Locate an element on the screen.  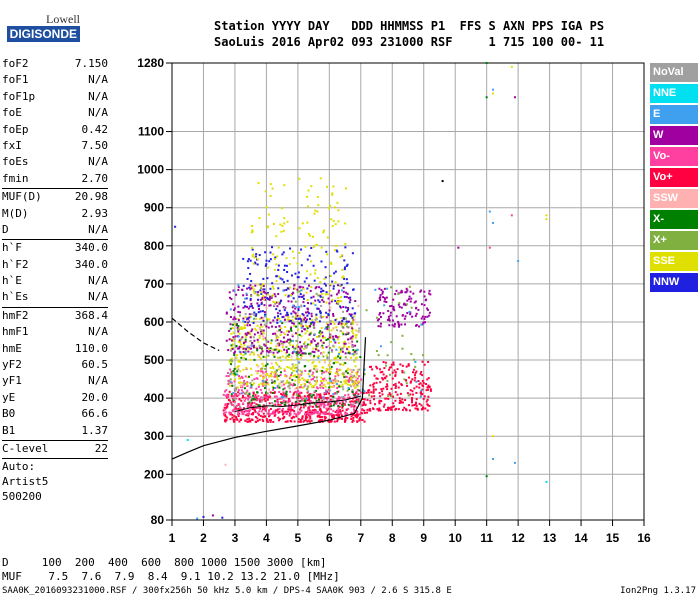
param-value: 22 is located at coordinates (101, 448).